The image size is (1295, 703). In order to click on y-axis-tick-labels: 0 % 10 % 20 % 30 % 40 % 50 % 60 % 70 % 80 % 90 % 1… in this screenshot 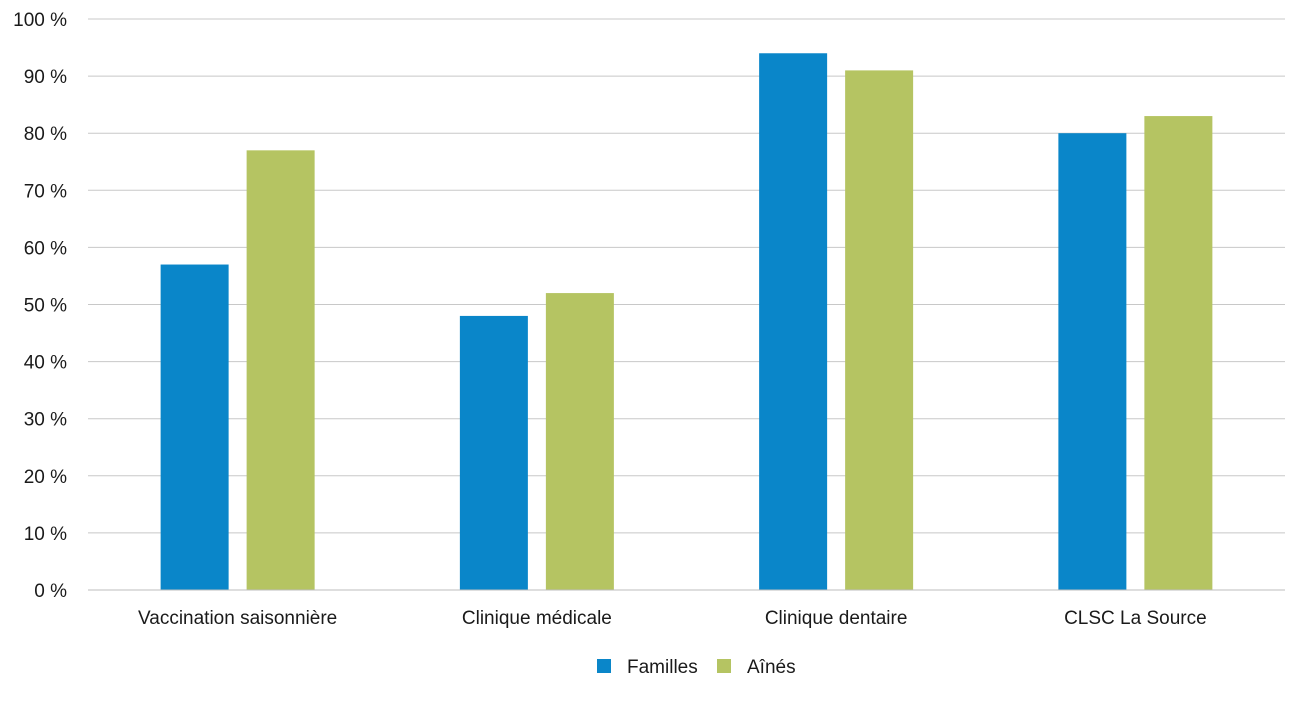, I will do `click(40, 306)`.